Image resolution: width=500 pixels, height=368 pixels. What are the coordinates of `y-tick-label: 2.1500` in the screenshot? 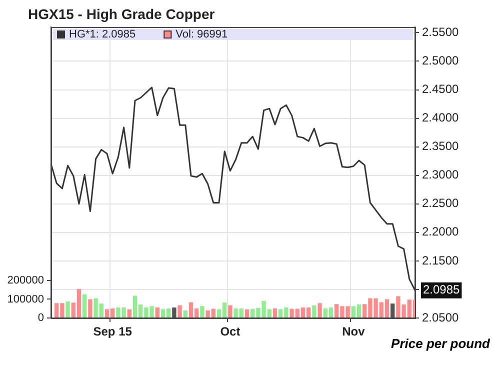 It's located at (441, 260).